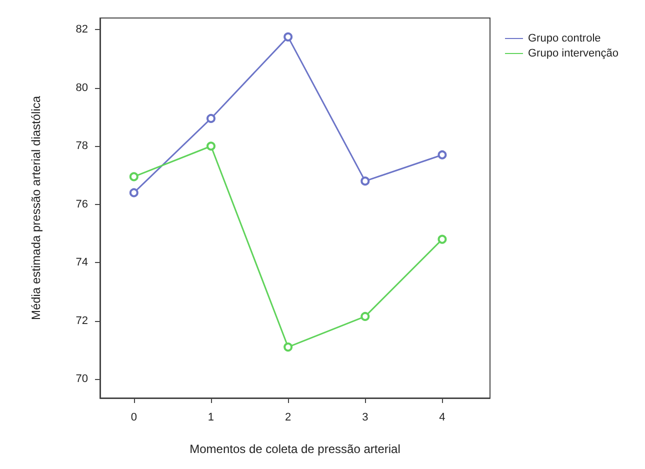  What do you see at coordinates (82, 379) in the screenshot?
I see `y-tick-label: 70` at bounding box center [82, 379].